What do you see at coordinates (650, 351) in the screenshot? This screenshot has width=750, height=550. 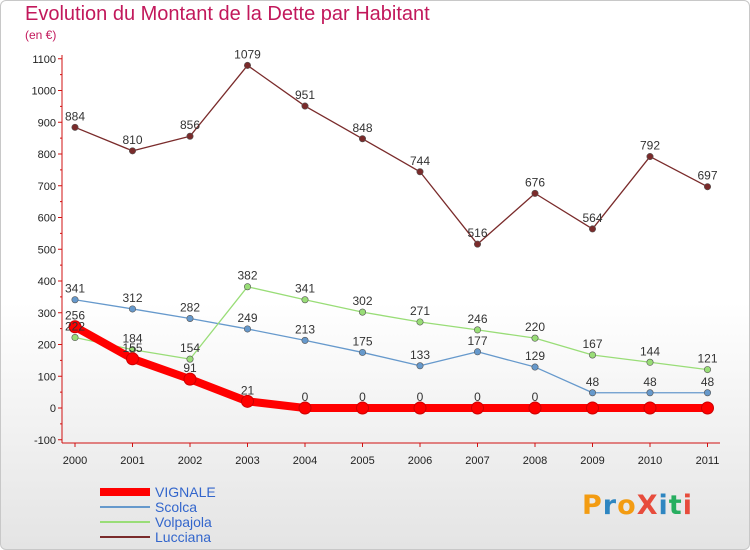 I see `data-label: 144` at bounding box center [650, 351].